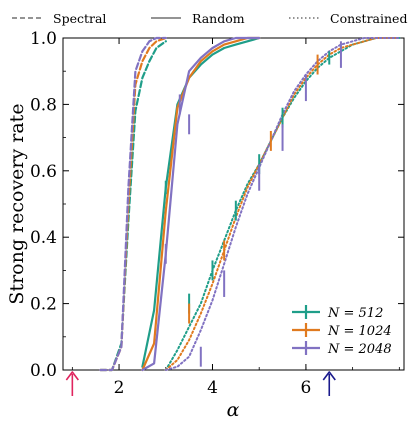 The image size is (415, 429). I want to click on x-tick-label: 4, so click(212, 388).